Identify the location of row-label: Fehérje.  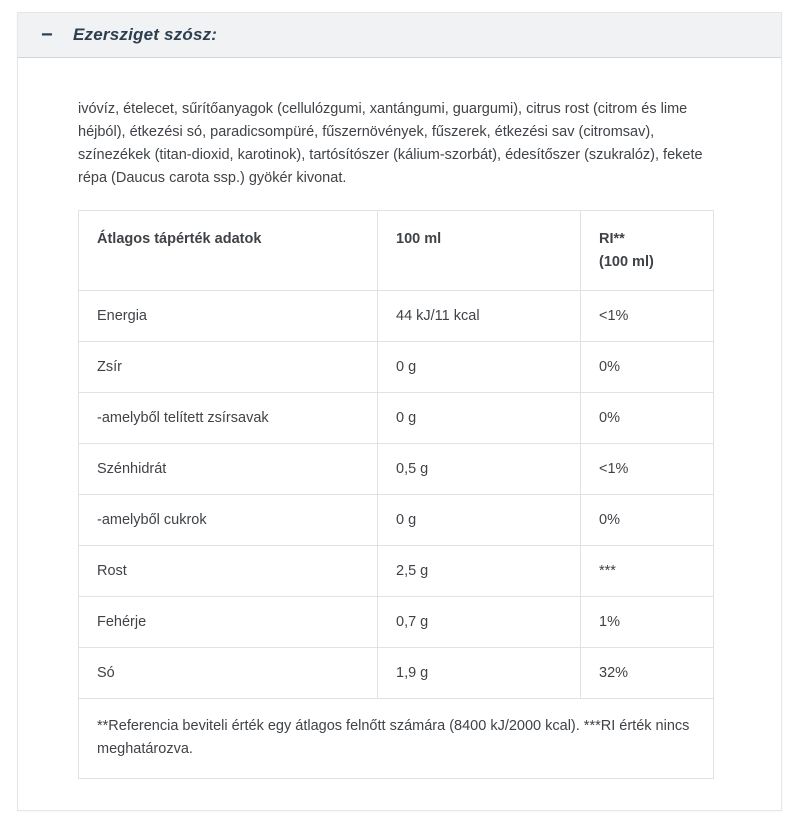
(228, 622).